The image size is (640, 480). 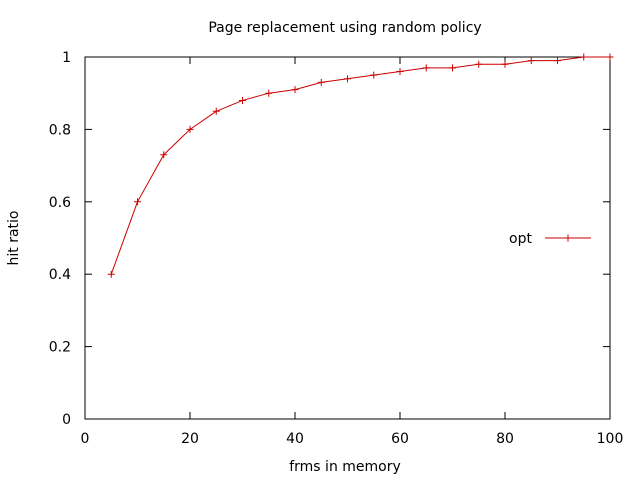 I want to click on y-axis-label: hit ratio, so click(x=14, y=238).